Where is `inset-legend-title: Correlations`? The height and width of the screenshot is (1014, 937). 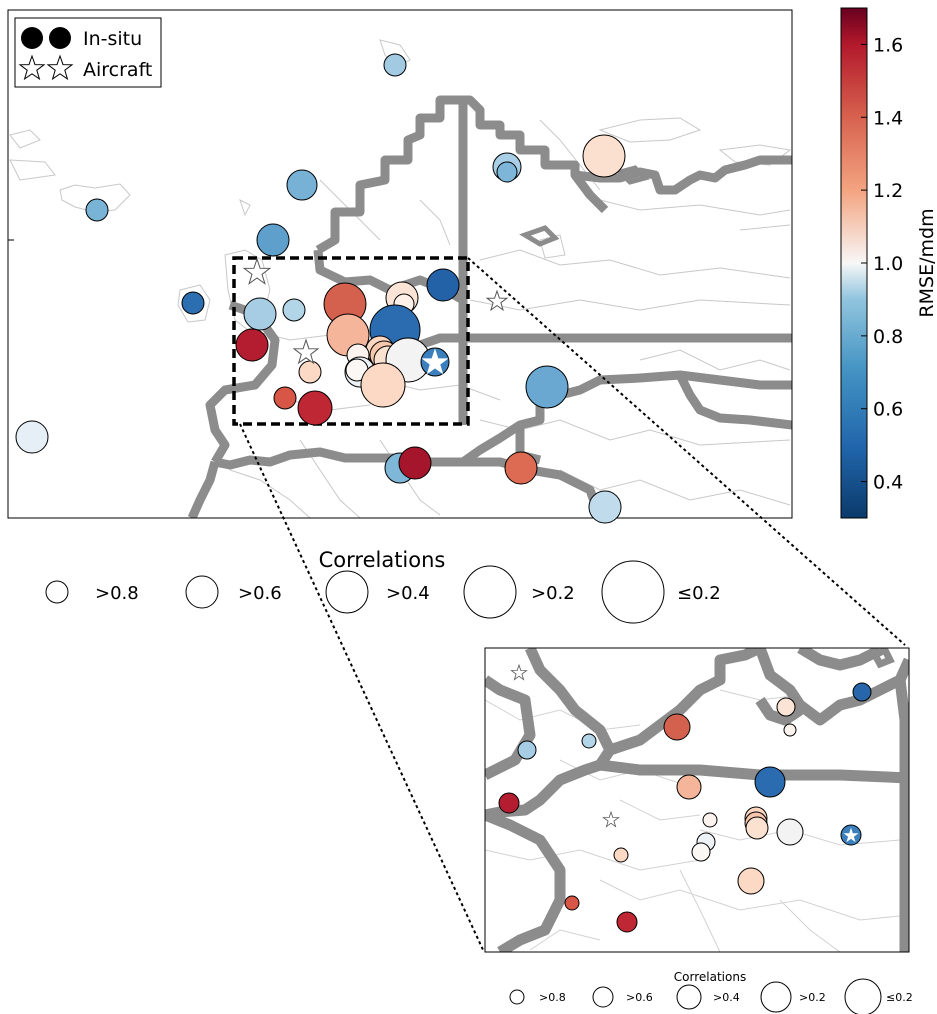 inset-legend-title: Correlations is located at coordinates (710, 977).